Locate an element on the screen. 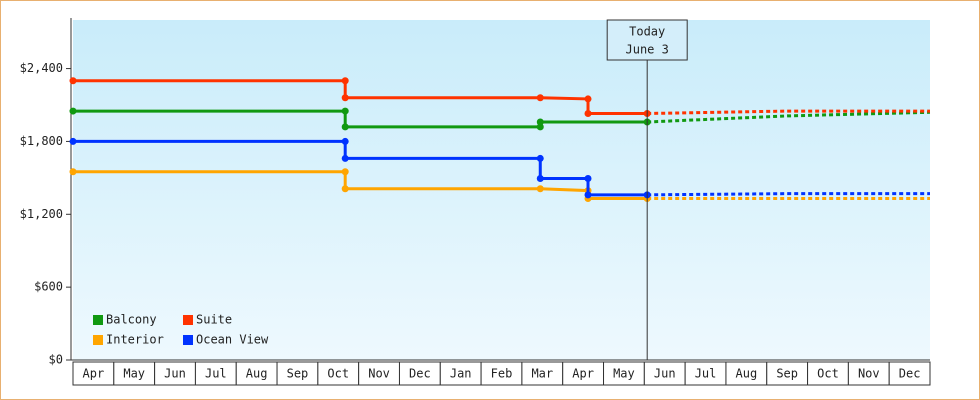  today-date: June 3 is located at coordinates (647, 50).